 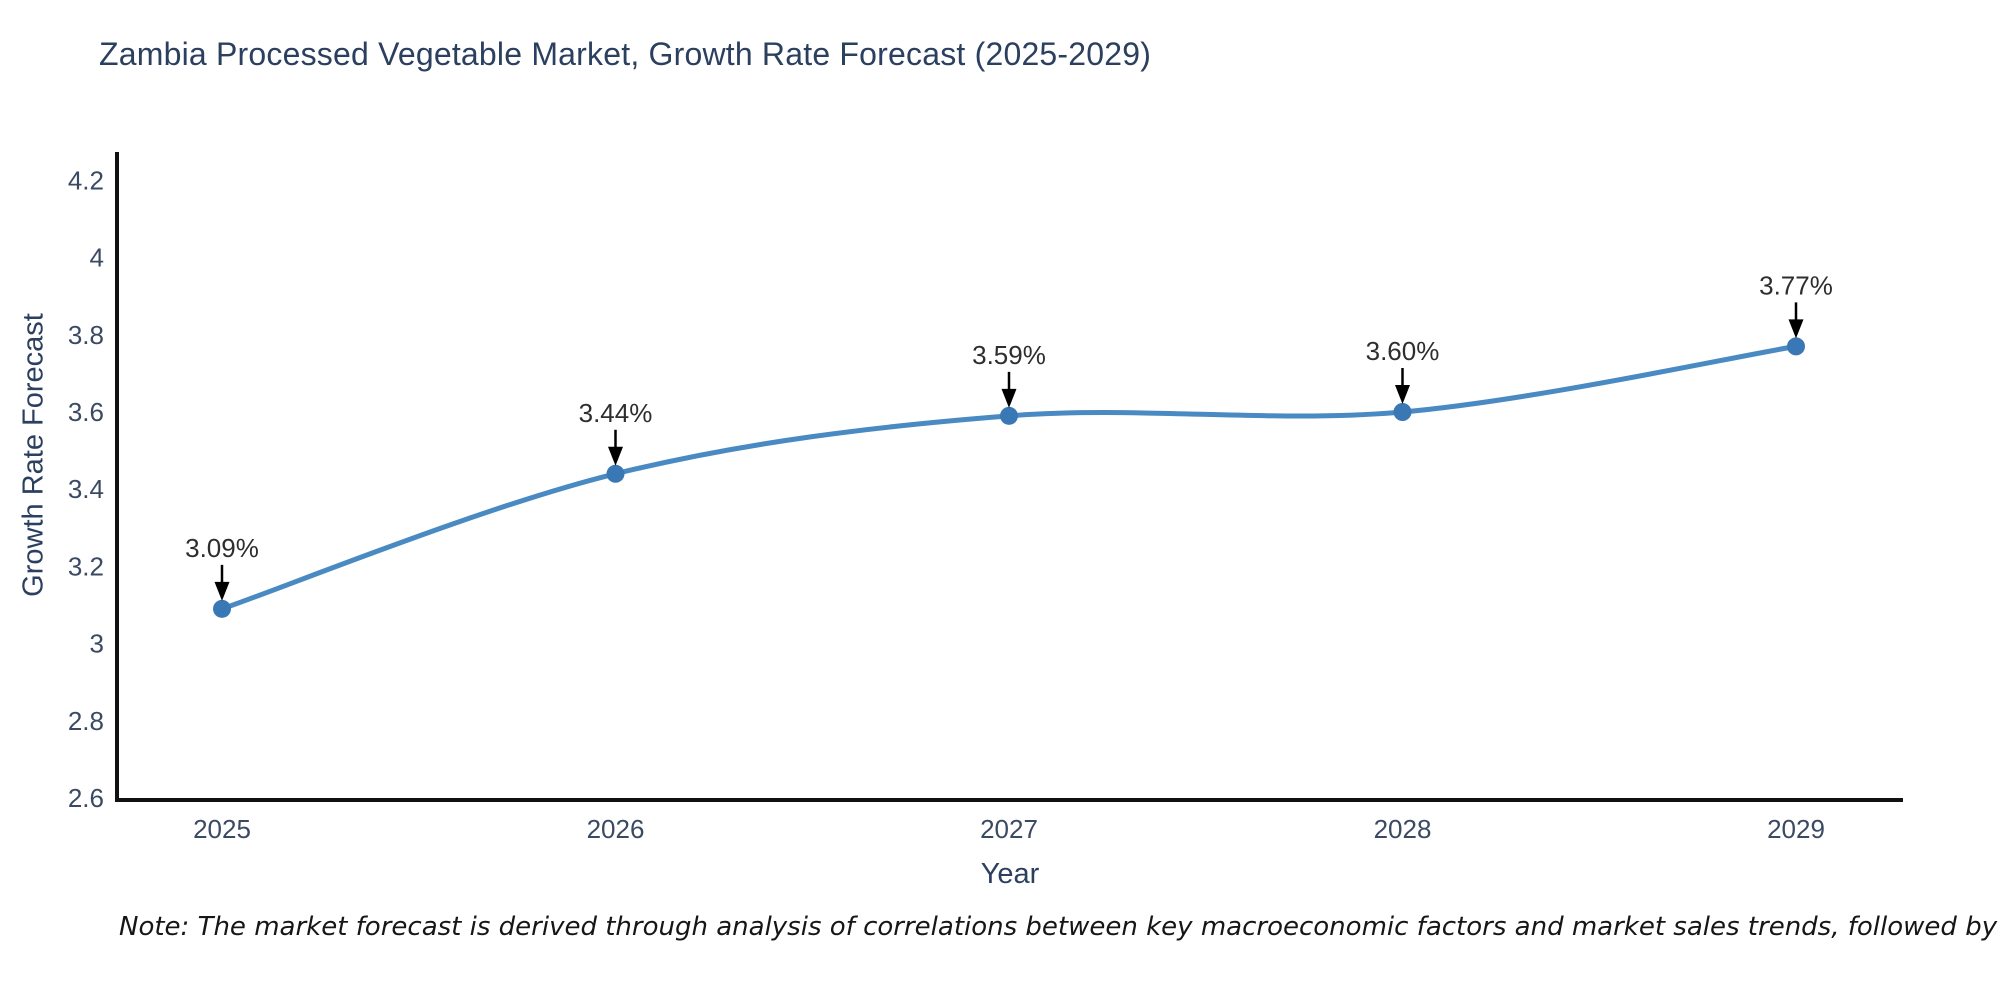 I want to click on point-value-label: 3.77%, so click(x=1796, y=285).